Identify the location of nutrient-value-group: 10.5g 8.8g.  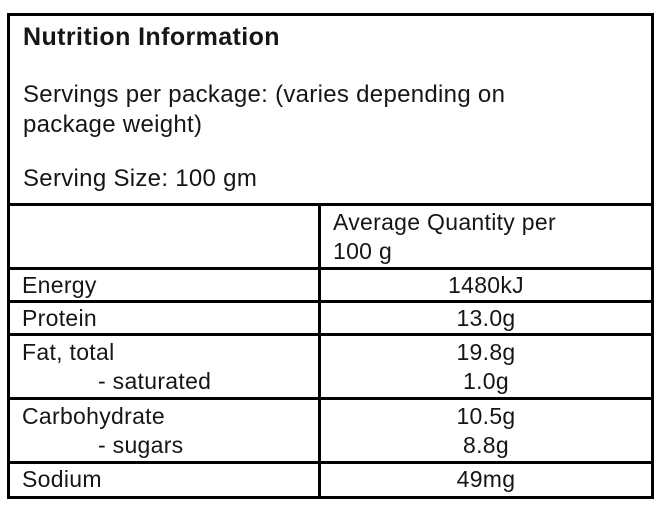
(486, 430).